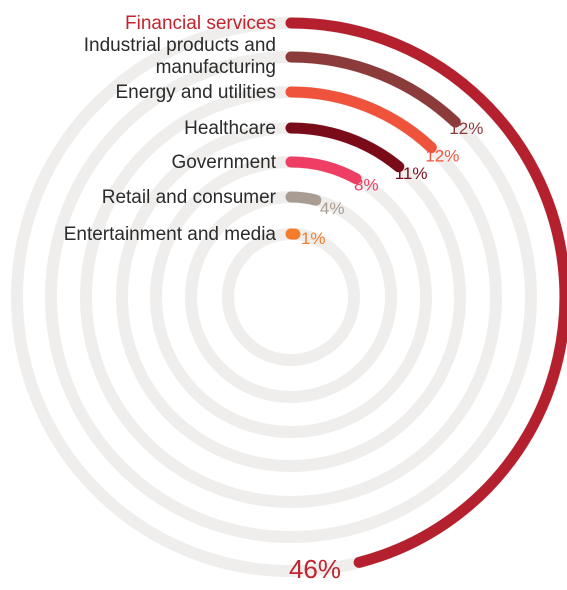  I want to click on value-label-1: 46%, so click(315, 569).